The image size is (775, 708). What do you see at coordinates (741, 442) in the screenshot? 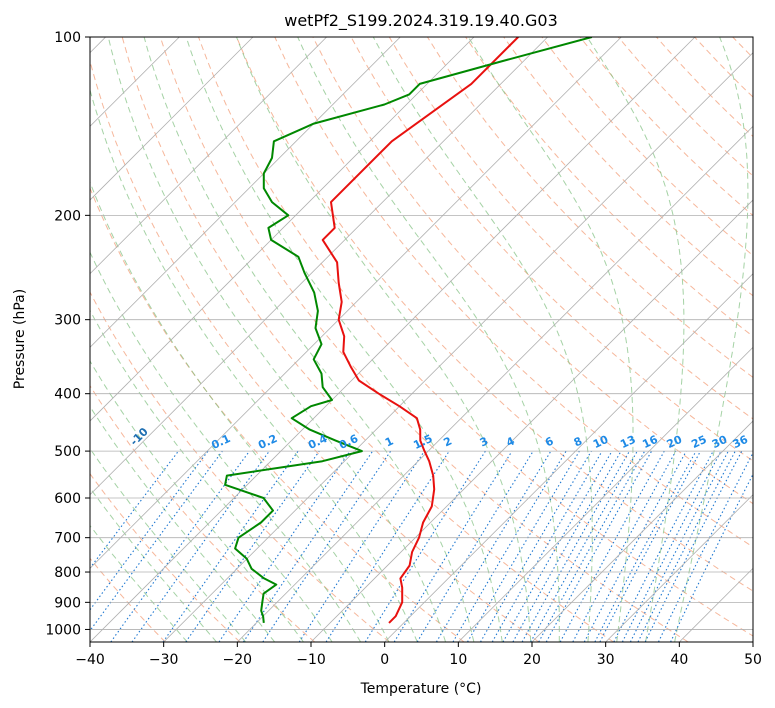
I see `mixing-ratio-label: 36` at bounding box center [741, 442].